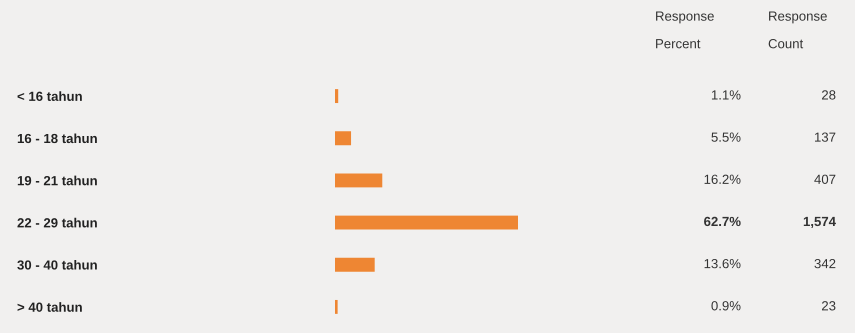 This screenshot has width=855, height=333. I want to click on y-tick-label: 16 - 18 tahun, so click(57, 138).